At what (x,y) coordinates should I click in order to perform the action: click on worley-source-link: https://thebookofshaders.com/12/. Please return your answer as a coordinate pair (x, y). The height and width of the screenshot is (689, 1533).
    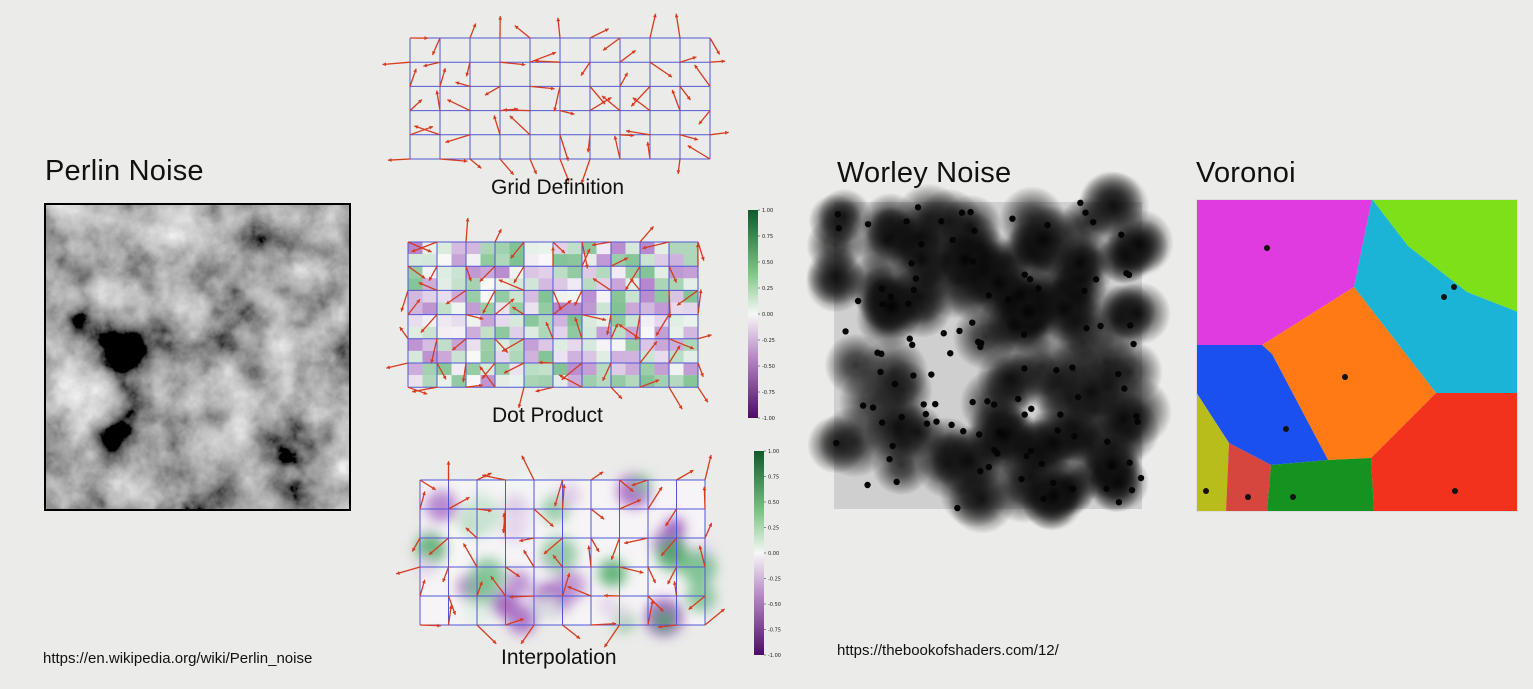
    Looking at the image, I should click on (948, 650).